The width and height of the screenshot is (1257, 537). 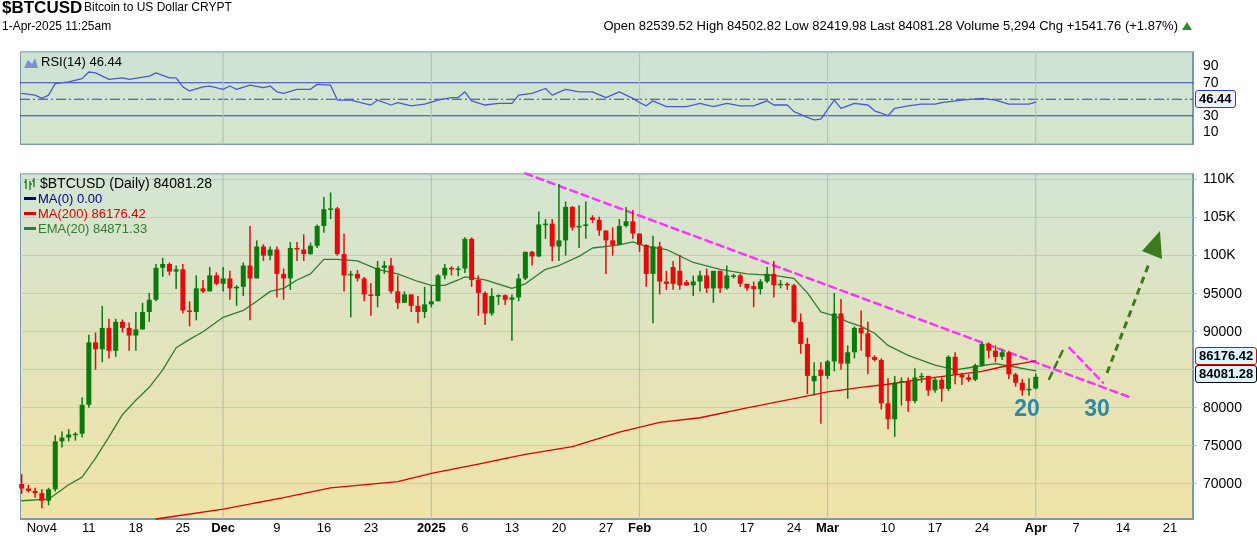 I want to click on text: 86176.42, so click(x=1226, y=356).